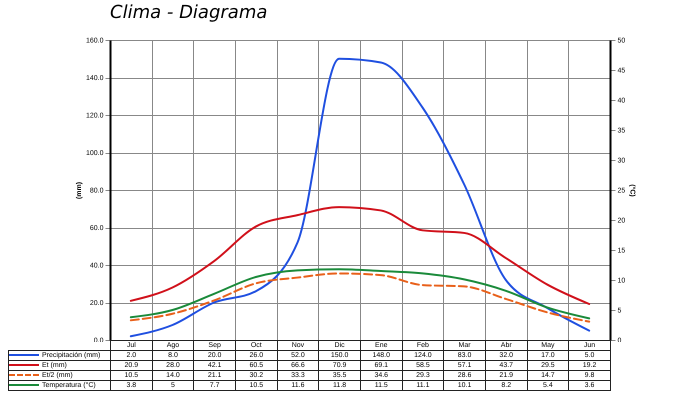 Image resolution: width=675 pixels, height=419 pixels. I want to click on chart-title: Clima - Diagrama, so click(189, 12).